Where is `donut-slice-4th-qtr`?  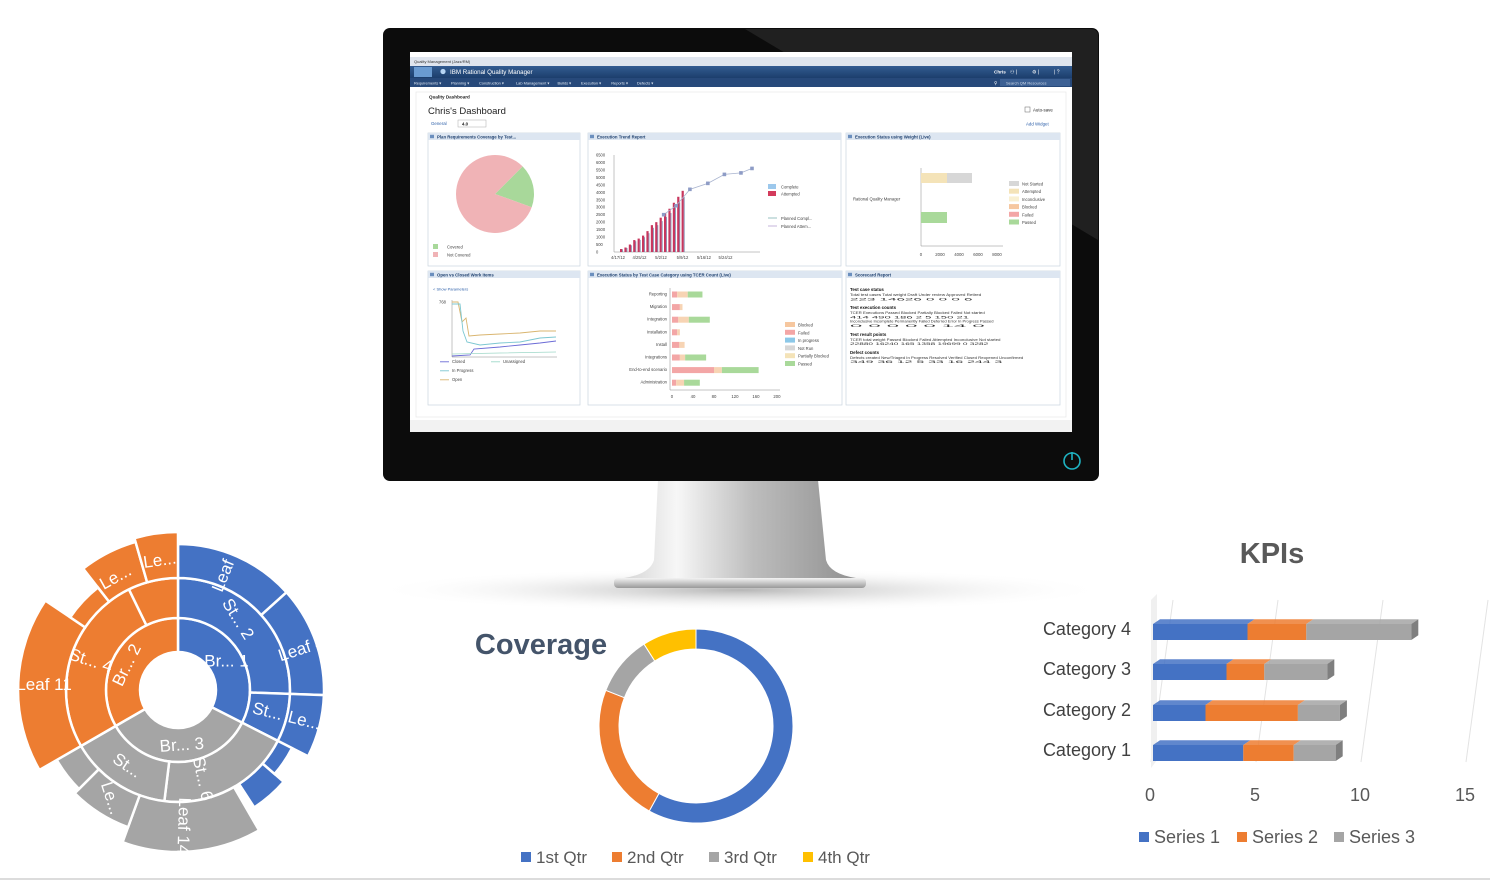
donut-slice-4th-qtr is located at coordinates (670, 645).